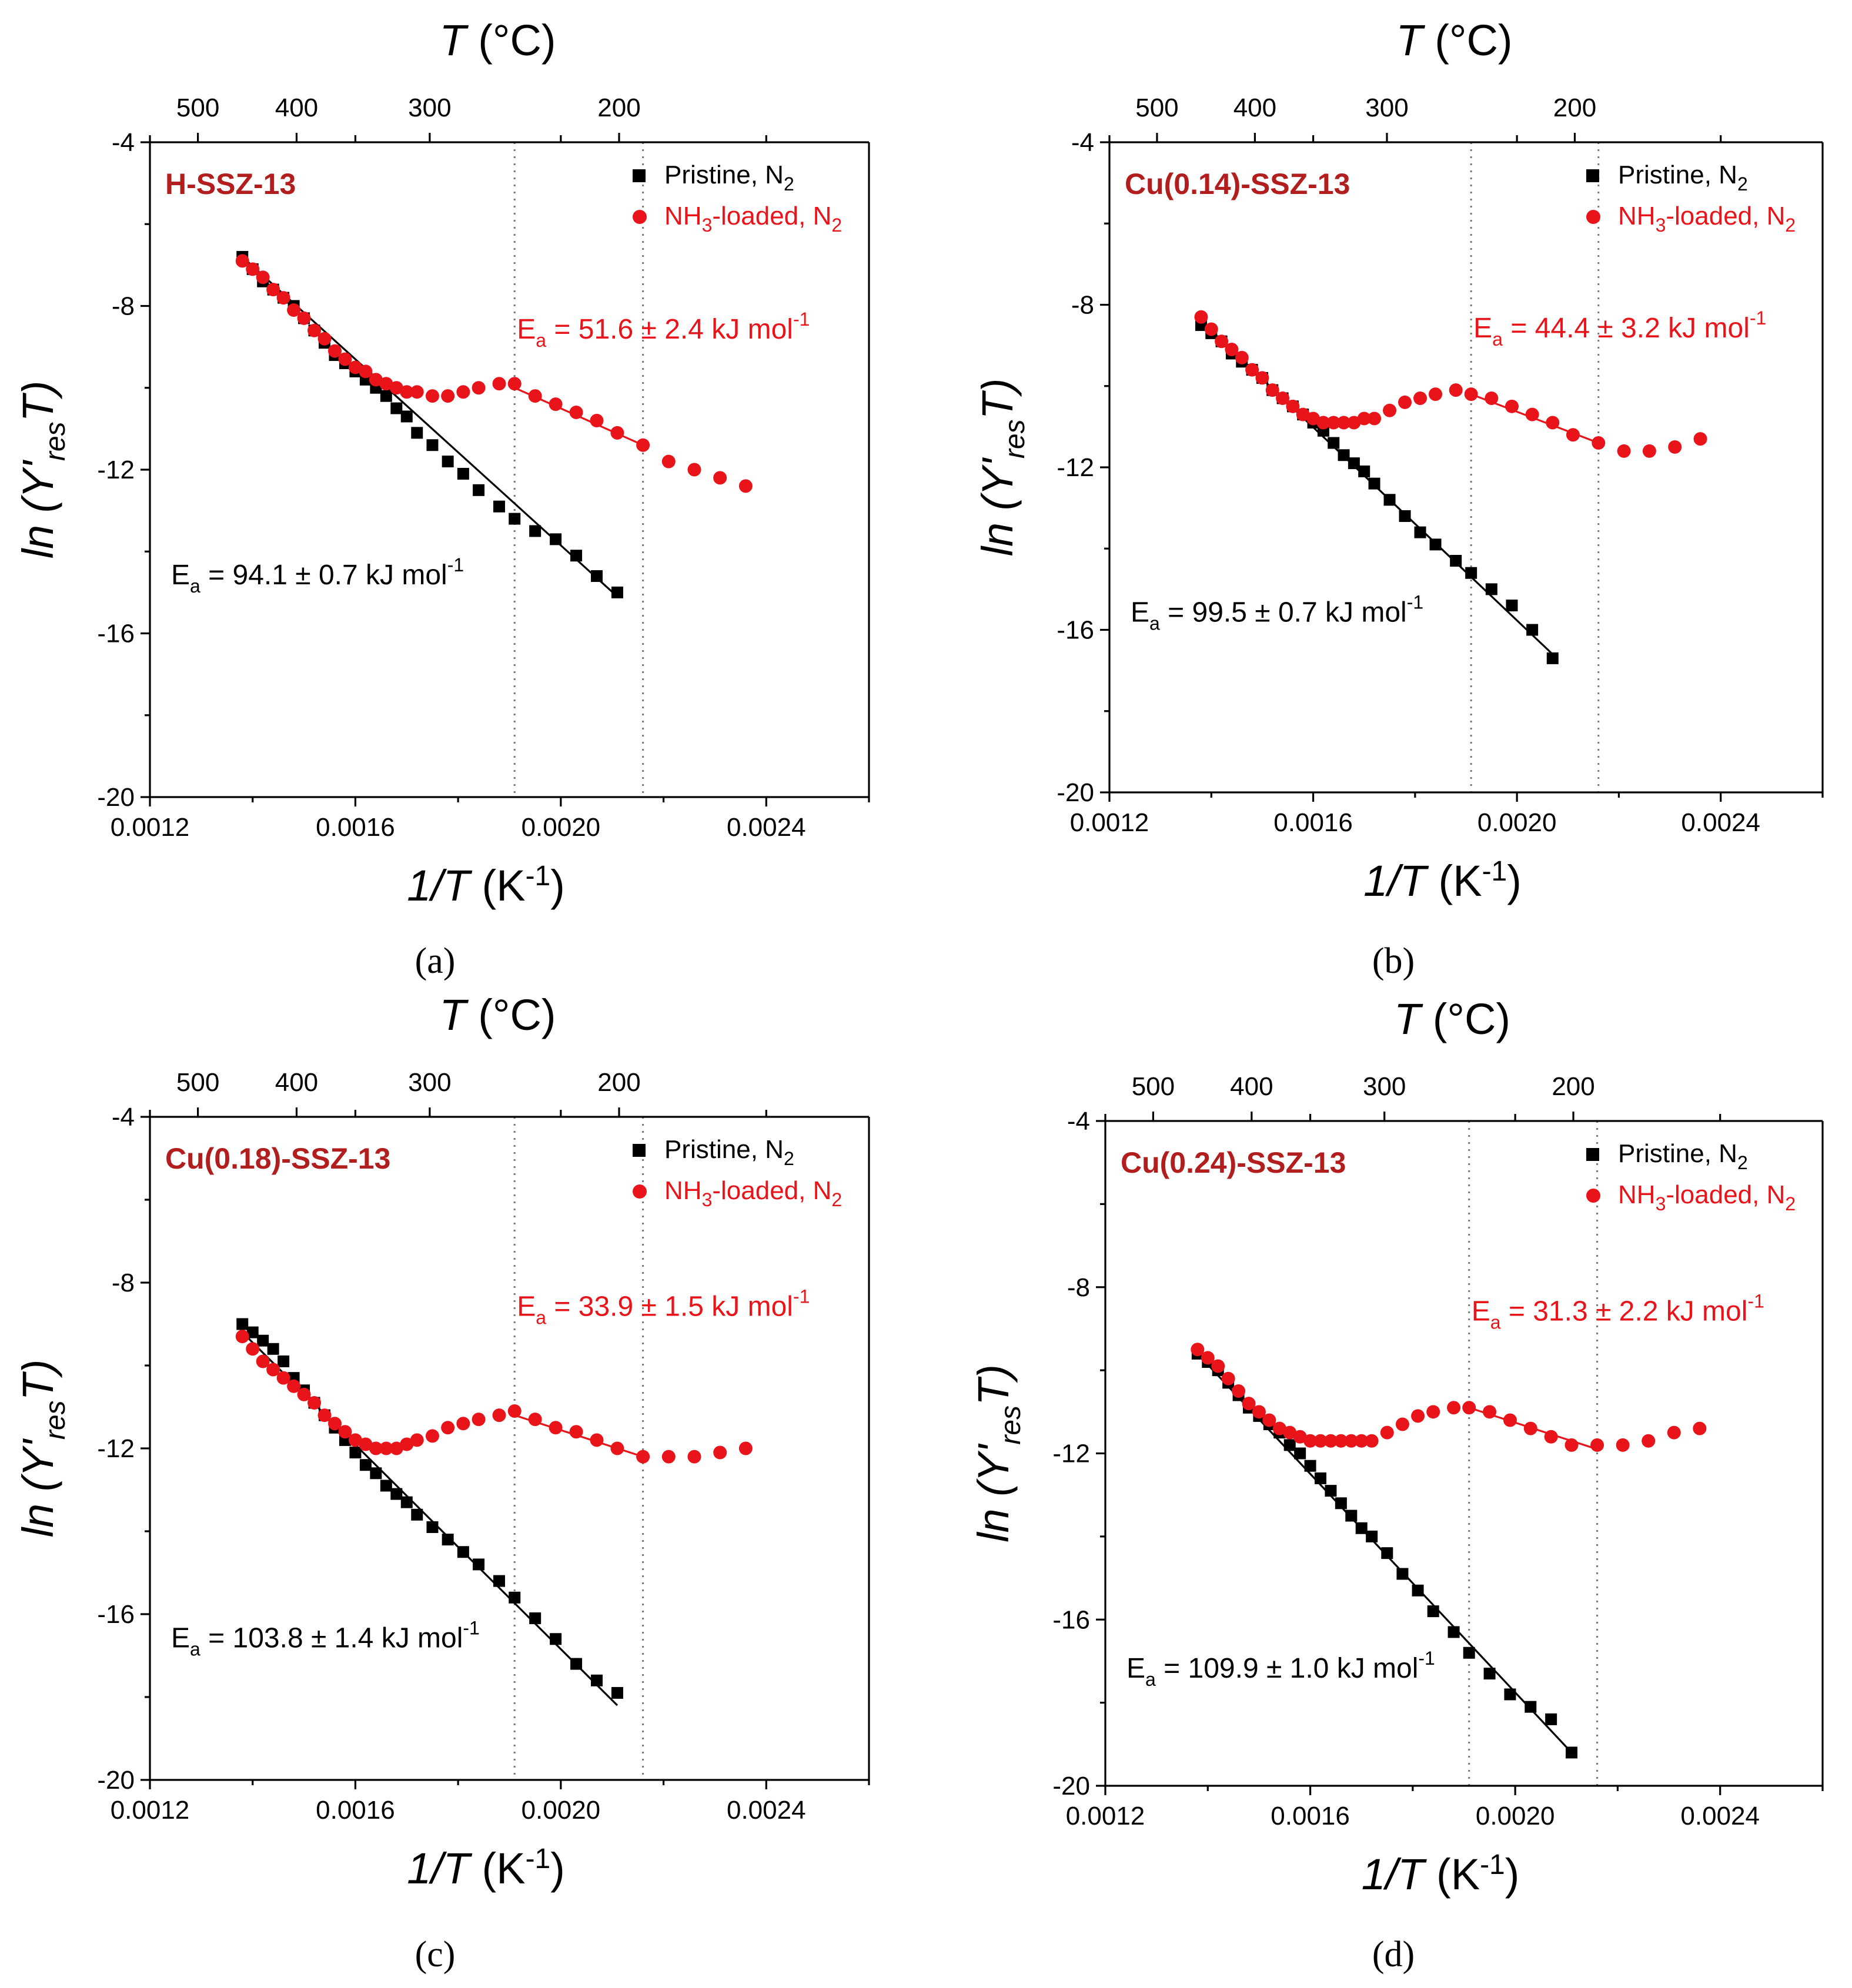  I want to click on x-tick-label: 0.0020, so click(561, 1810).